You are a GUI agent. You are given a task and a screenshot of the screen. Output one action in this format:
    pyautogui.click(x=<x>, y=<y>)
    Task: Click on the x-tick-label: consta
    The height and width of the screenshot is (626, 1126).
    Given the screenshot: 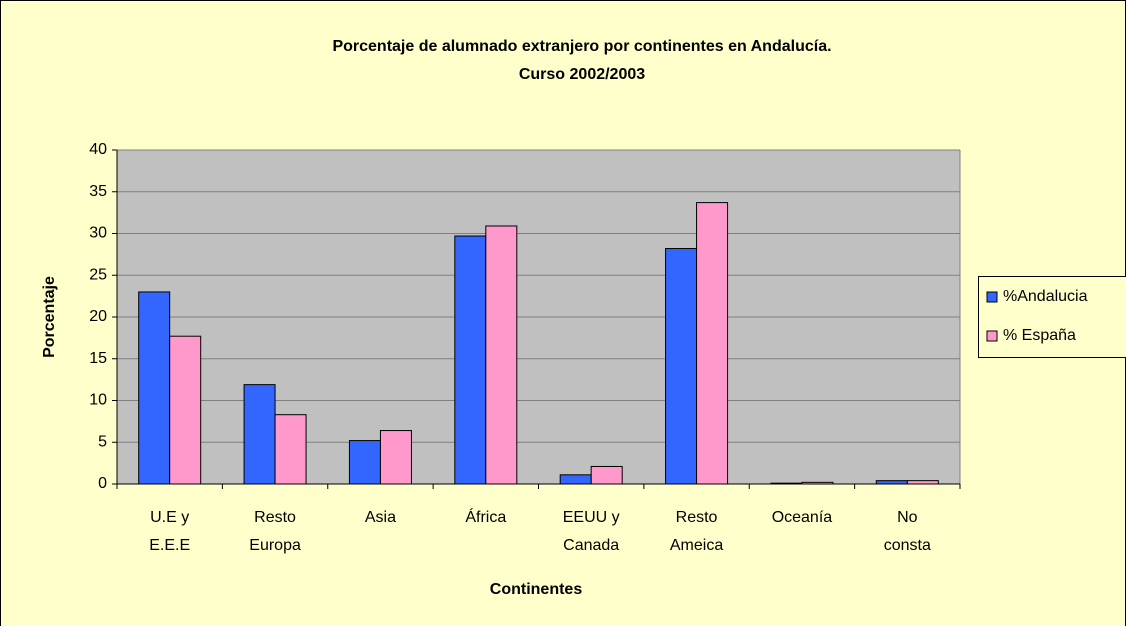 What is the action you would take?
    pyautogui.click(x=907, y=545)
    